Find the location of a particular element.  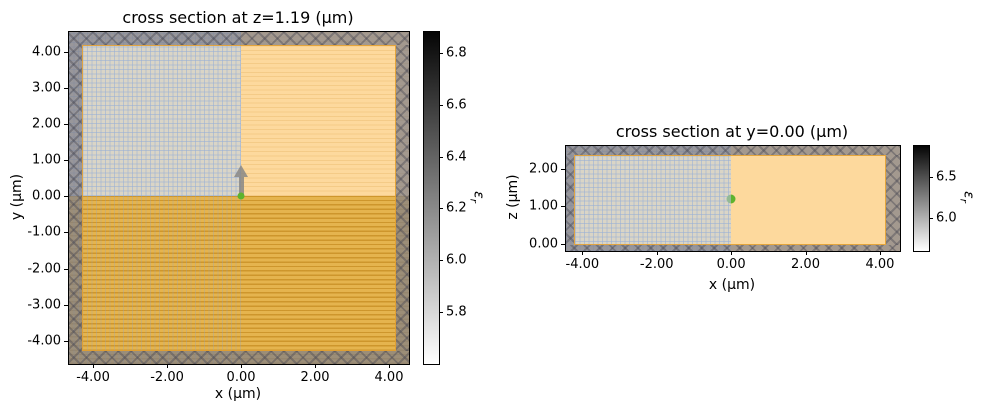

right-plot-canvas is located at coordinates (733, 198).